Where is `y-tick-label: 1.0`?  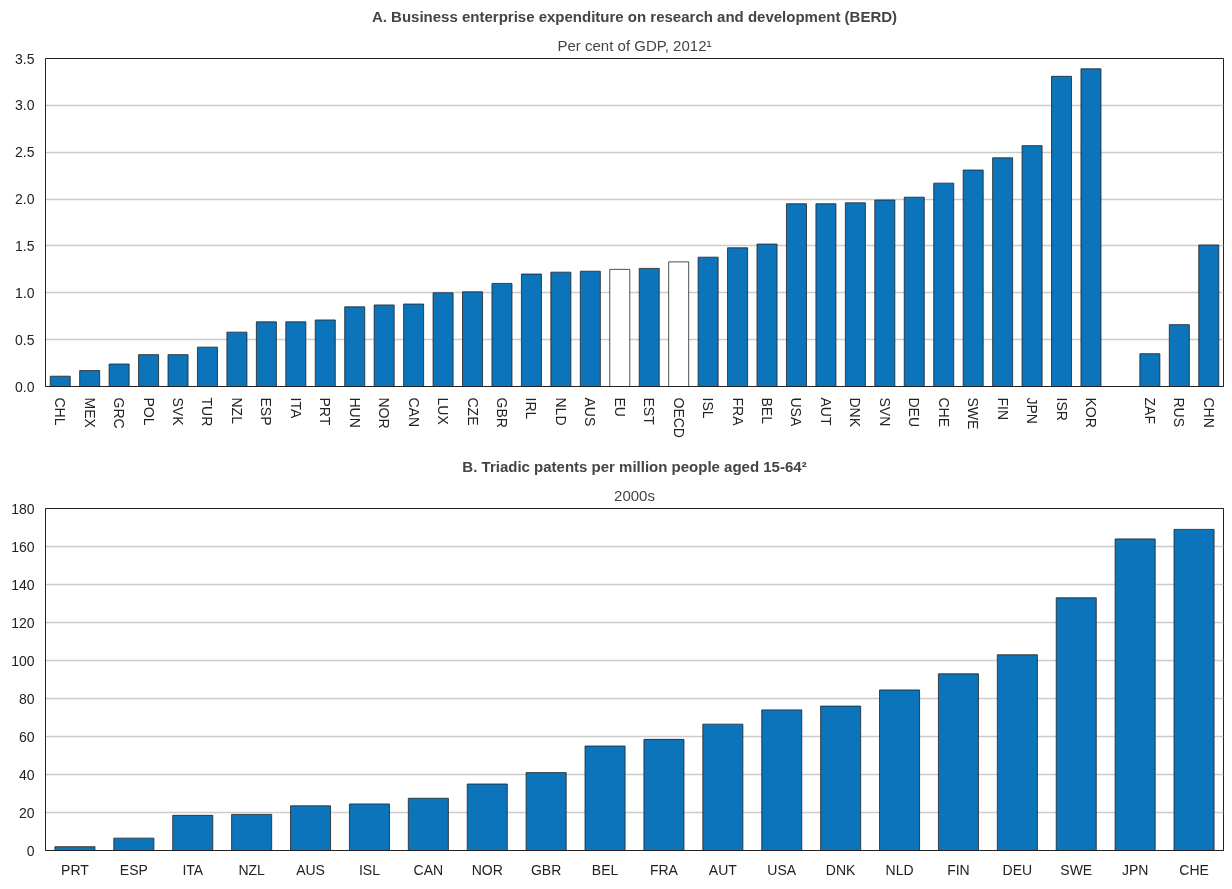
y-tick-label: 1.0 is located at coordinates (25, 292).